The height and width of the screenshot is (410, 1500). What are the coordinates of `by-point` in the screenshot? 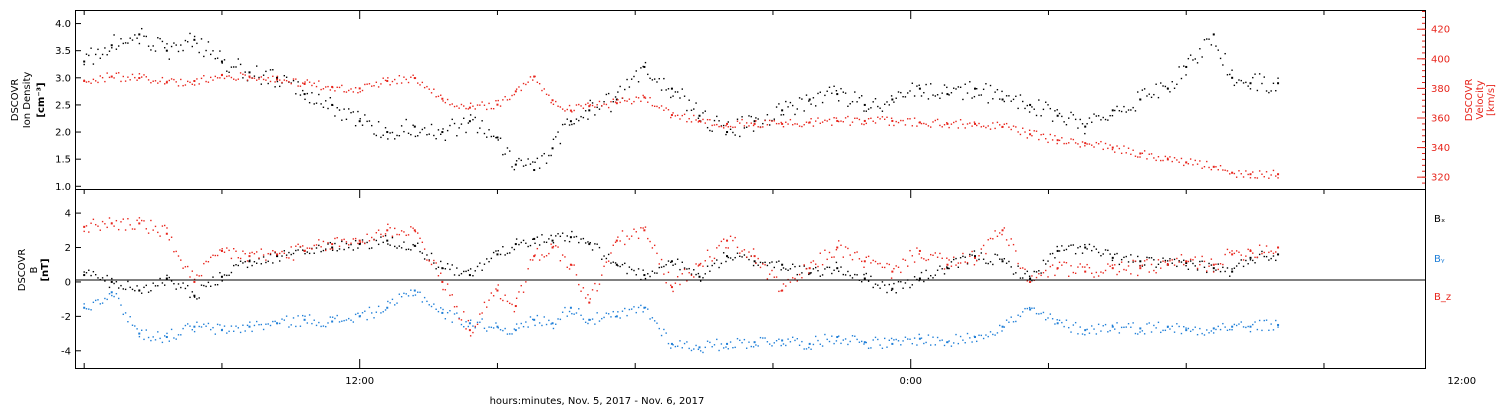 It's located at (1213, 328).